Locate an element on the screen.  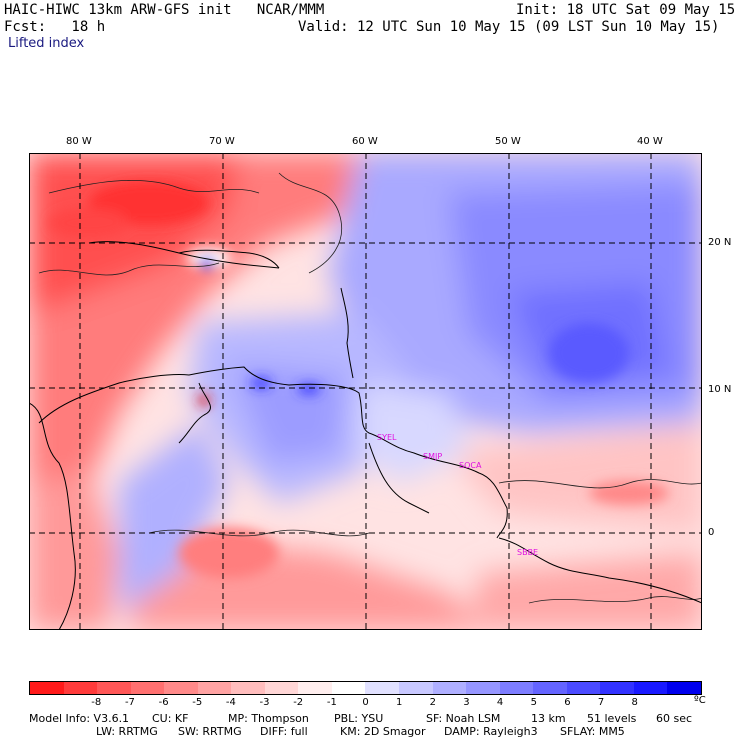
diffusion-option: DIFF: full is located at coordinates (284, 731).